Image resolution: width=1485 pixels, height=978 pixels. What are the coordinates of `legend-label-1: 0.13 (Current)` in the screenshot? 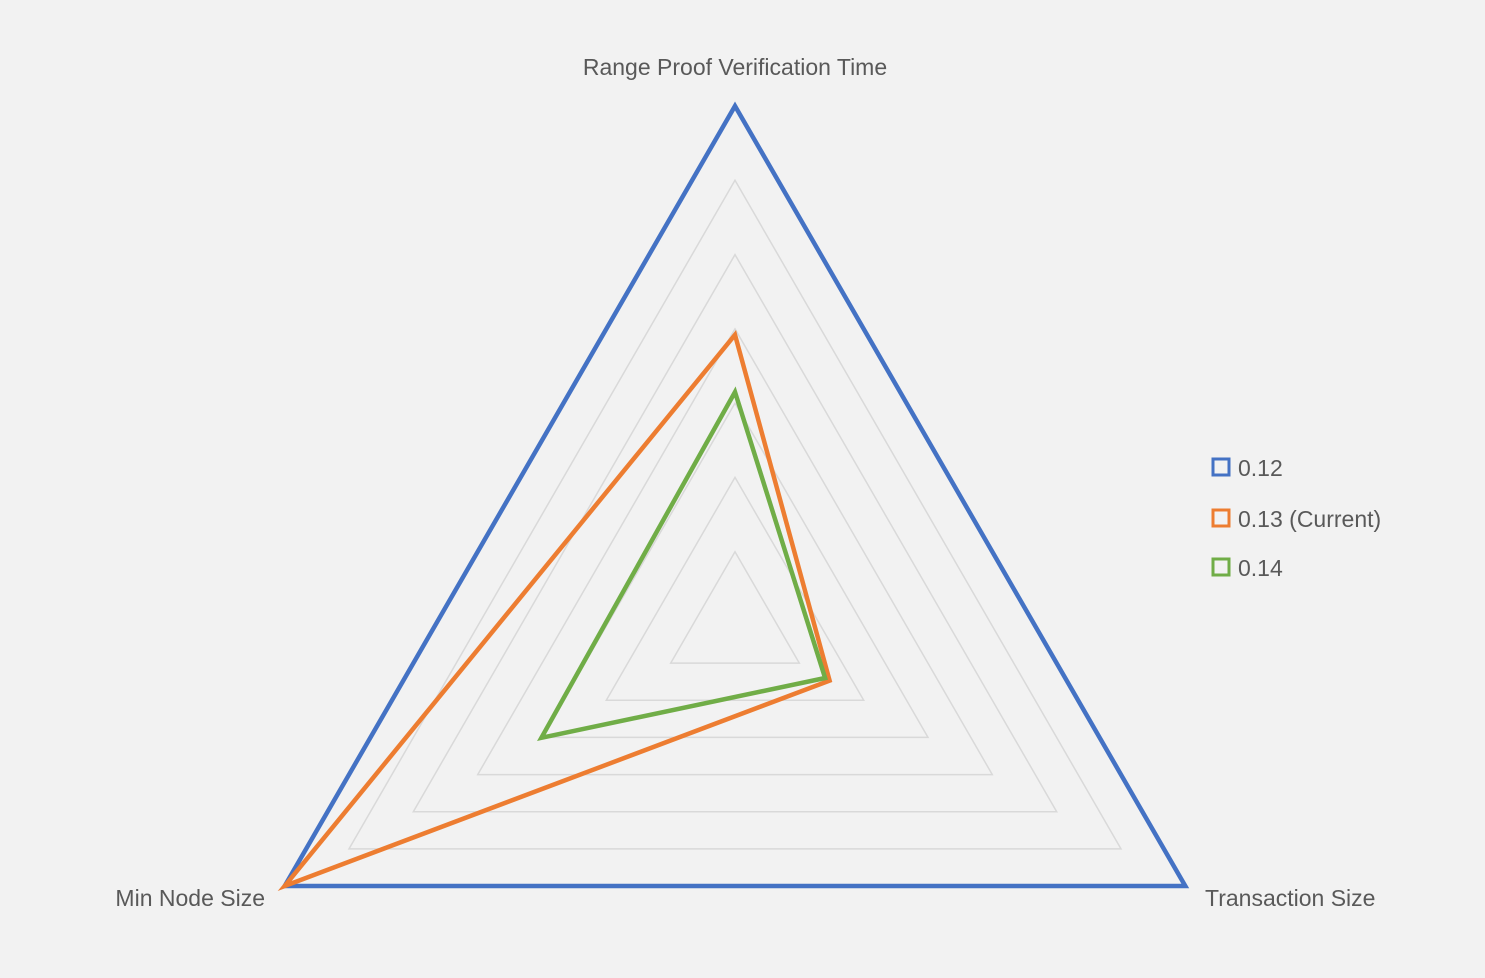 It's located at (1309, 519).